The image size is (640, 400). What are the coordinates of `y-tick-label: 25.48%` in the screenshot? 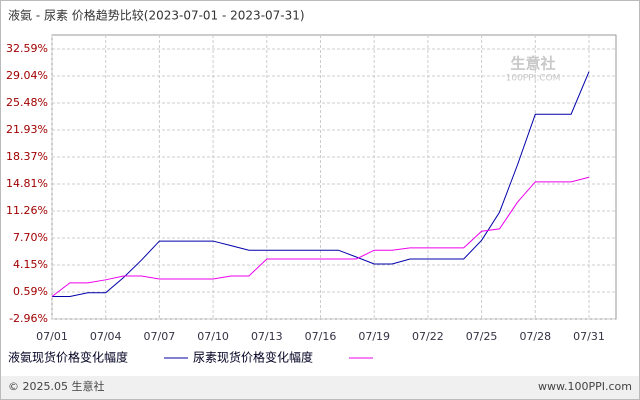 It's located at (27, 102).